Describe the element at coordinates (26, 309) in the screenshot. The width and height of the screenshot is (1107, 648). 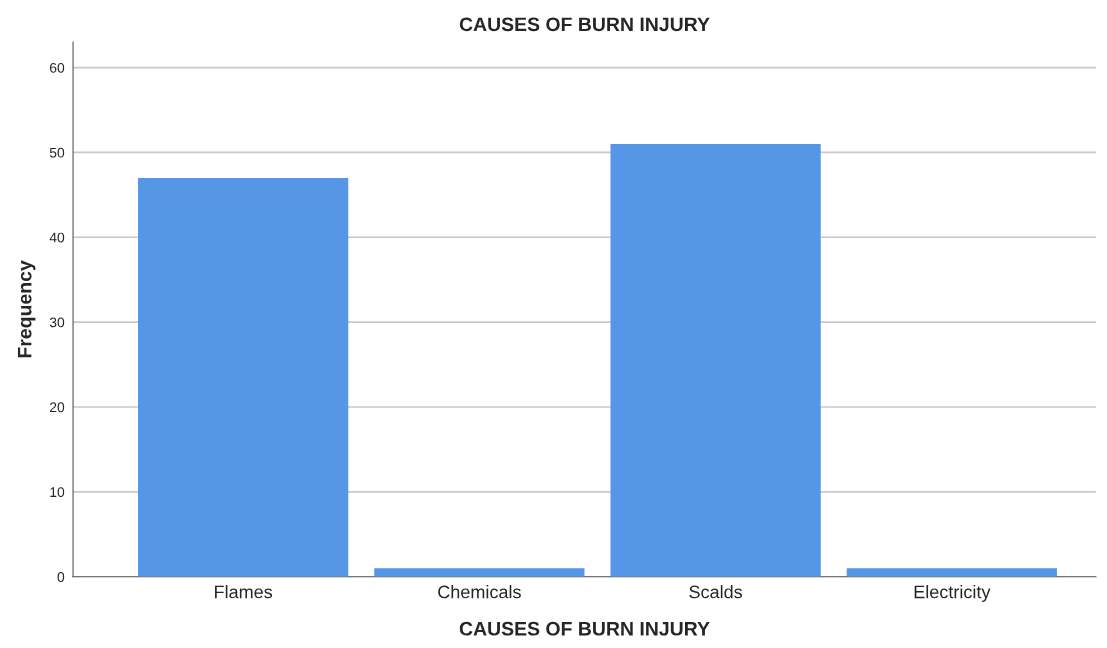
I see `y-axis-title: Frequency` at that location.